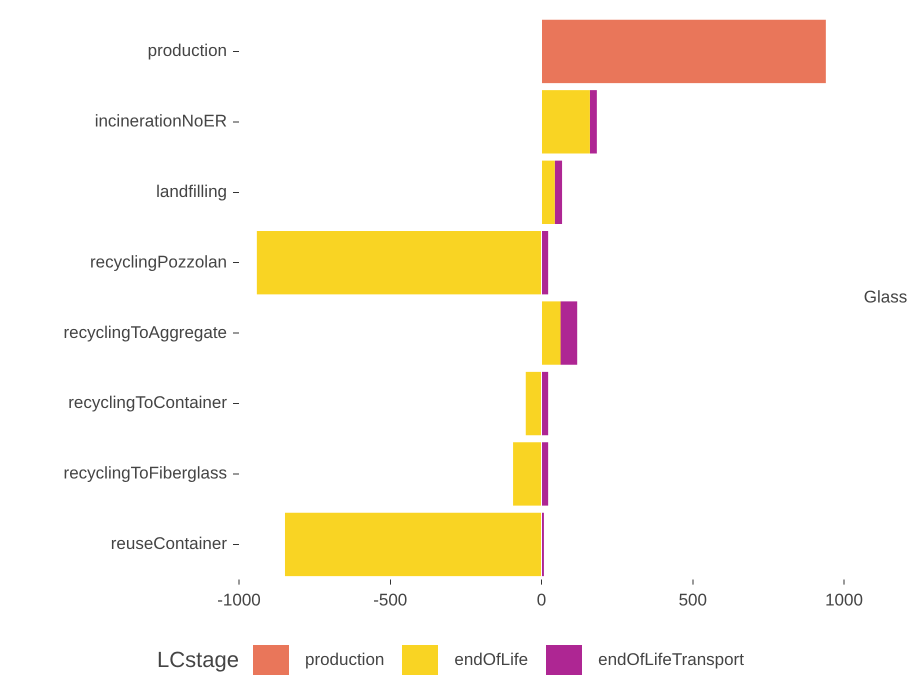 This screenshot has height=679, width=919. What do you see at coordinates (198, 660) in the screenshot?
I see `legend-title: LCstage` at bounding box center [198, 660].